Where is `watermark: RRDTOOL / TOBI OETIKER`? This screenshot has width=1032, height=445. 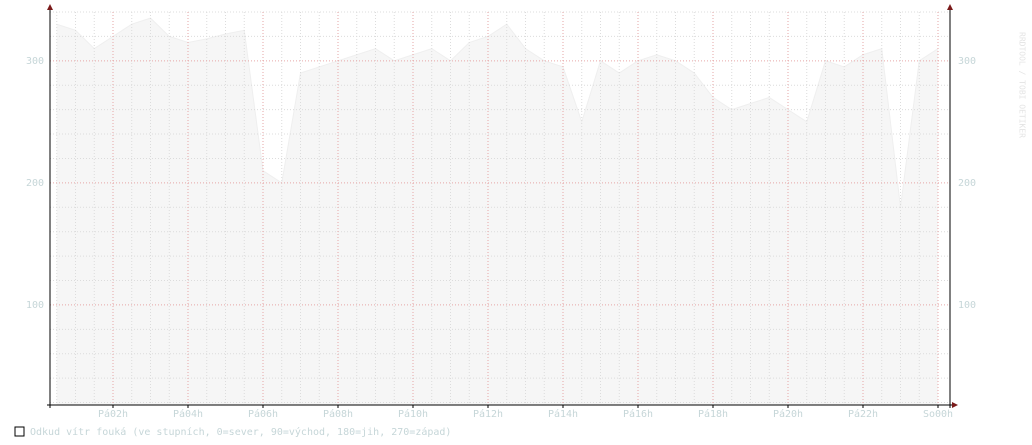
watermark: RRDTOOL / TOBI OETIKER is located at coordinates (1022, 85).